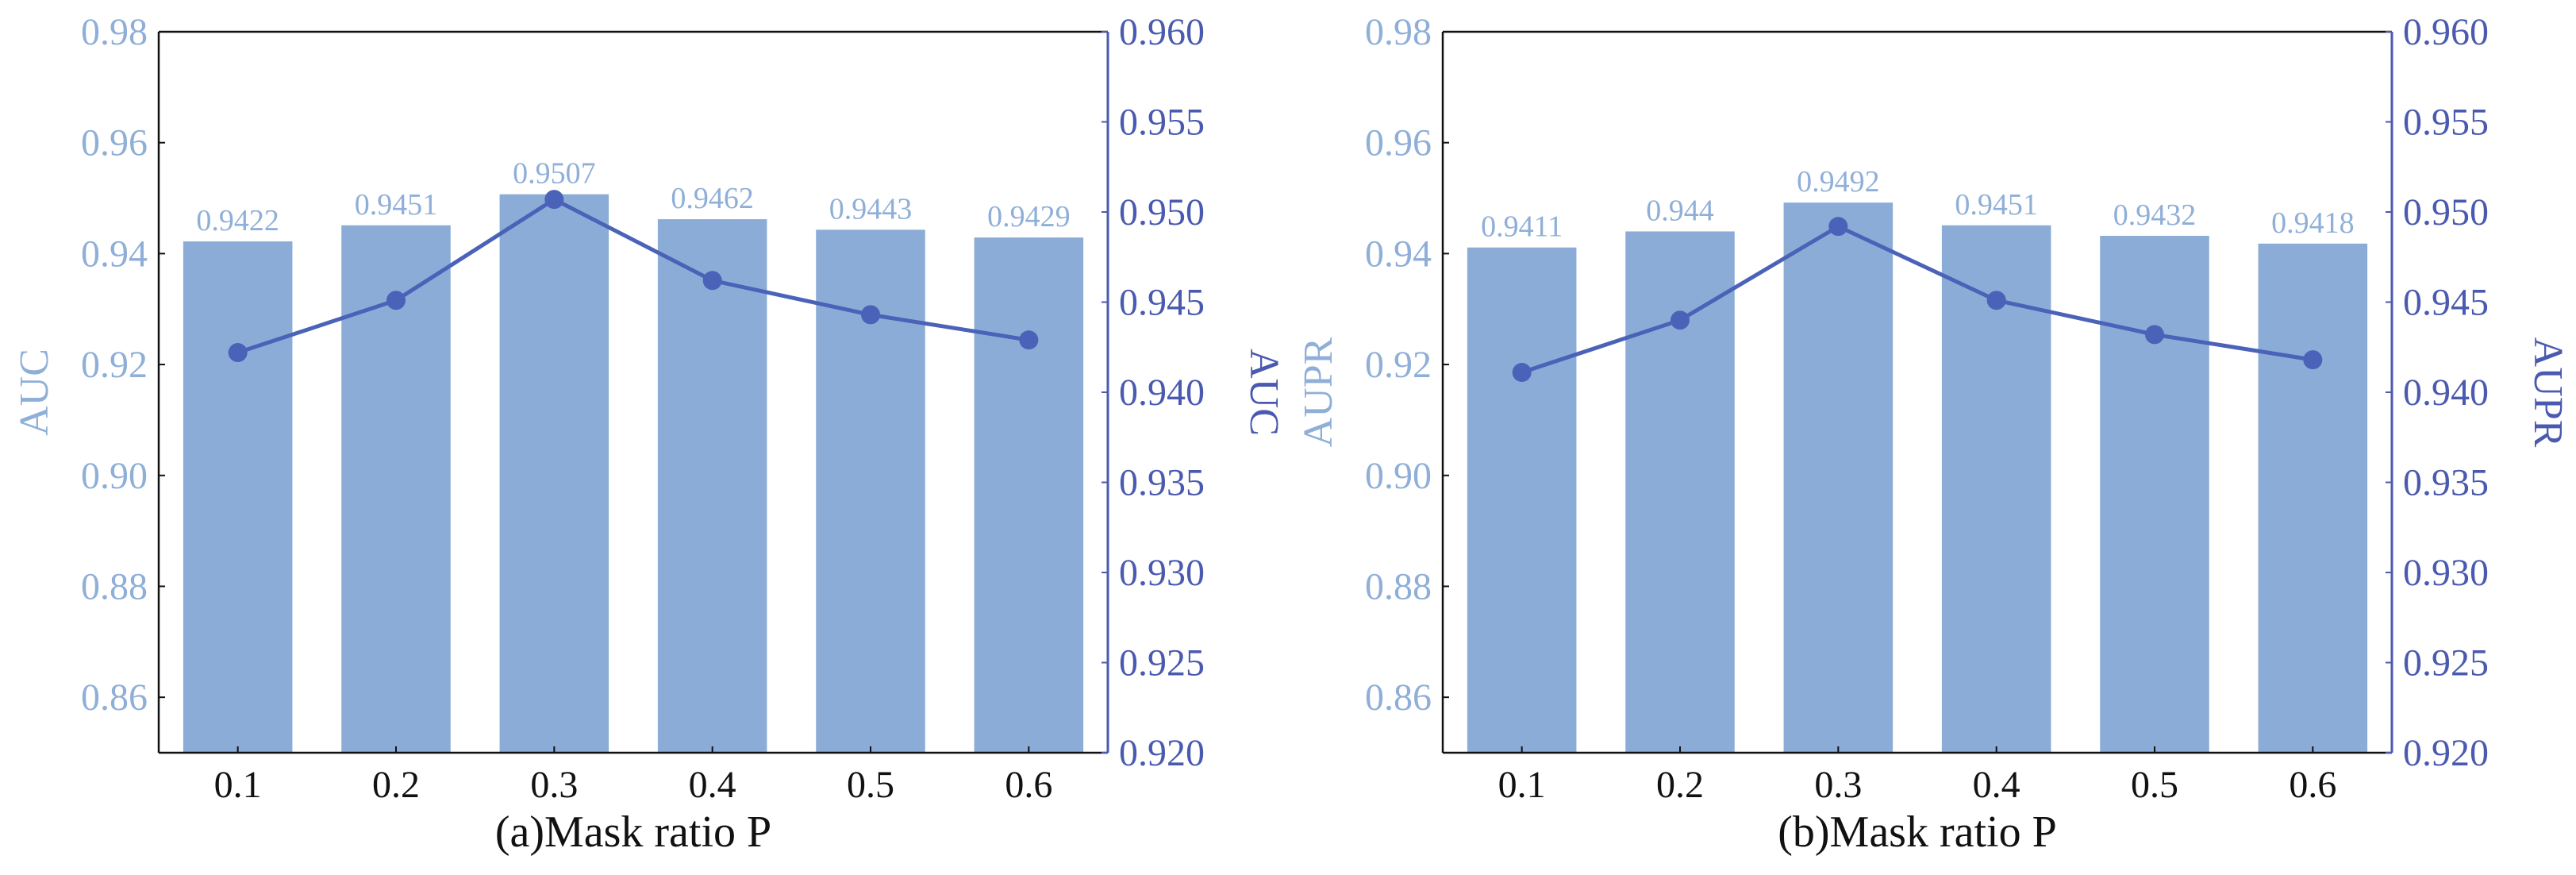 The image size is (2576, 875). What do you see at coordinates (1029, 216) in the screenshot?
I see `bar-value-label: 0.9429` at bounding box center [1029, 216].